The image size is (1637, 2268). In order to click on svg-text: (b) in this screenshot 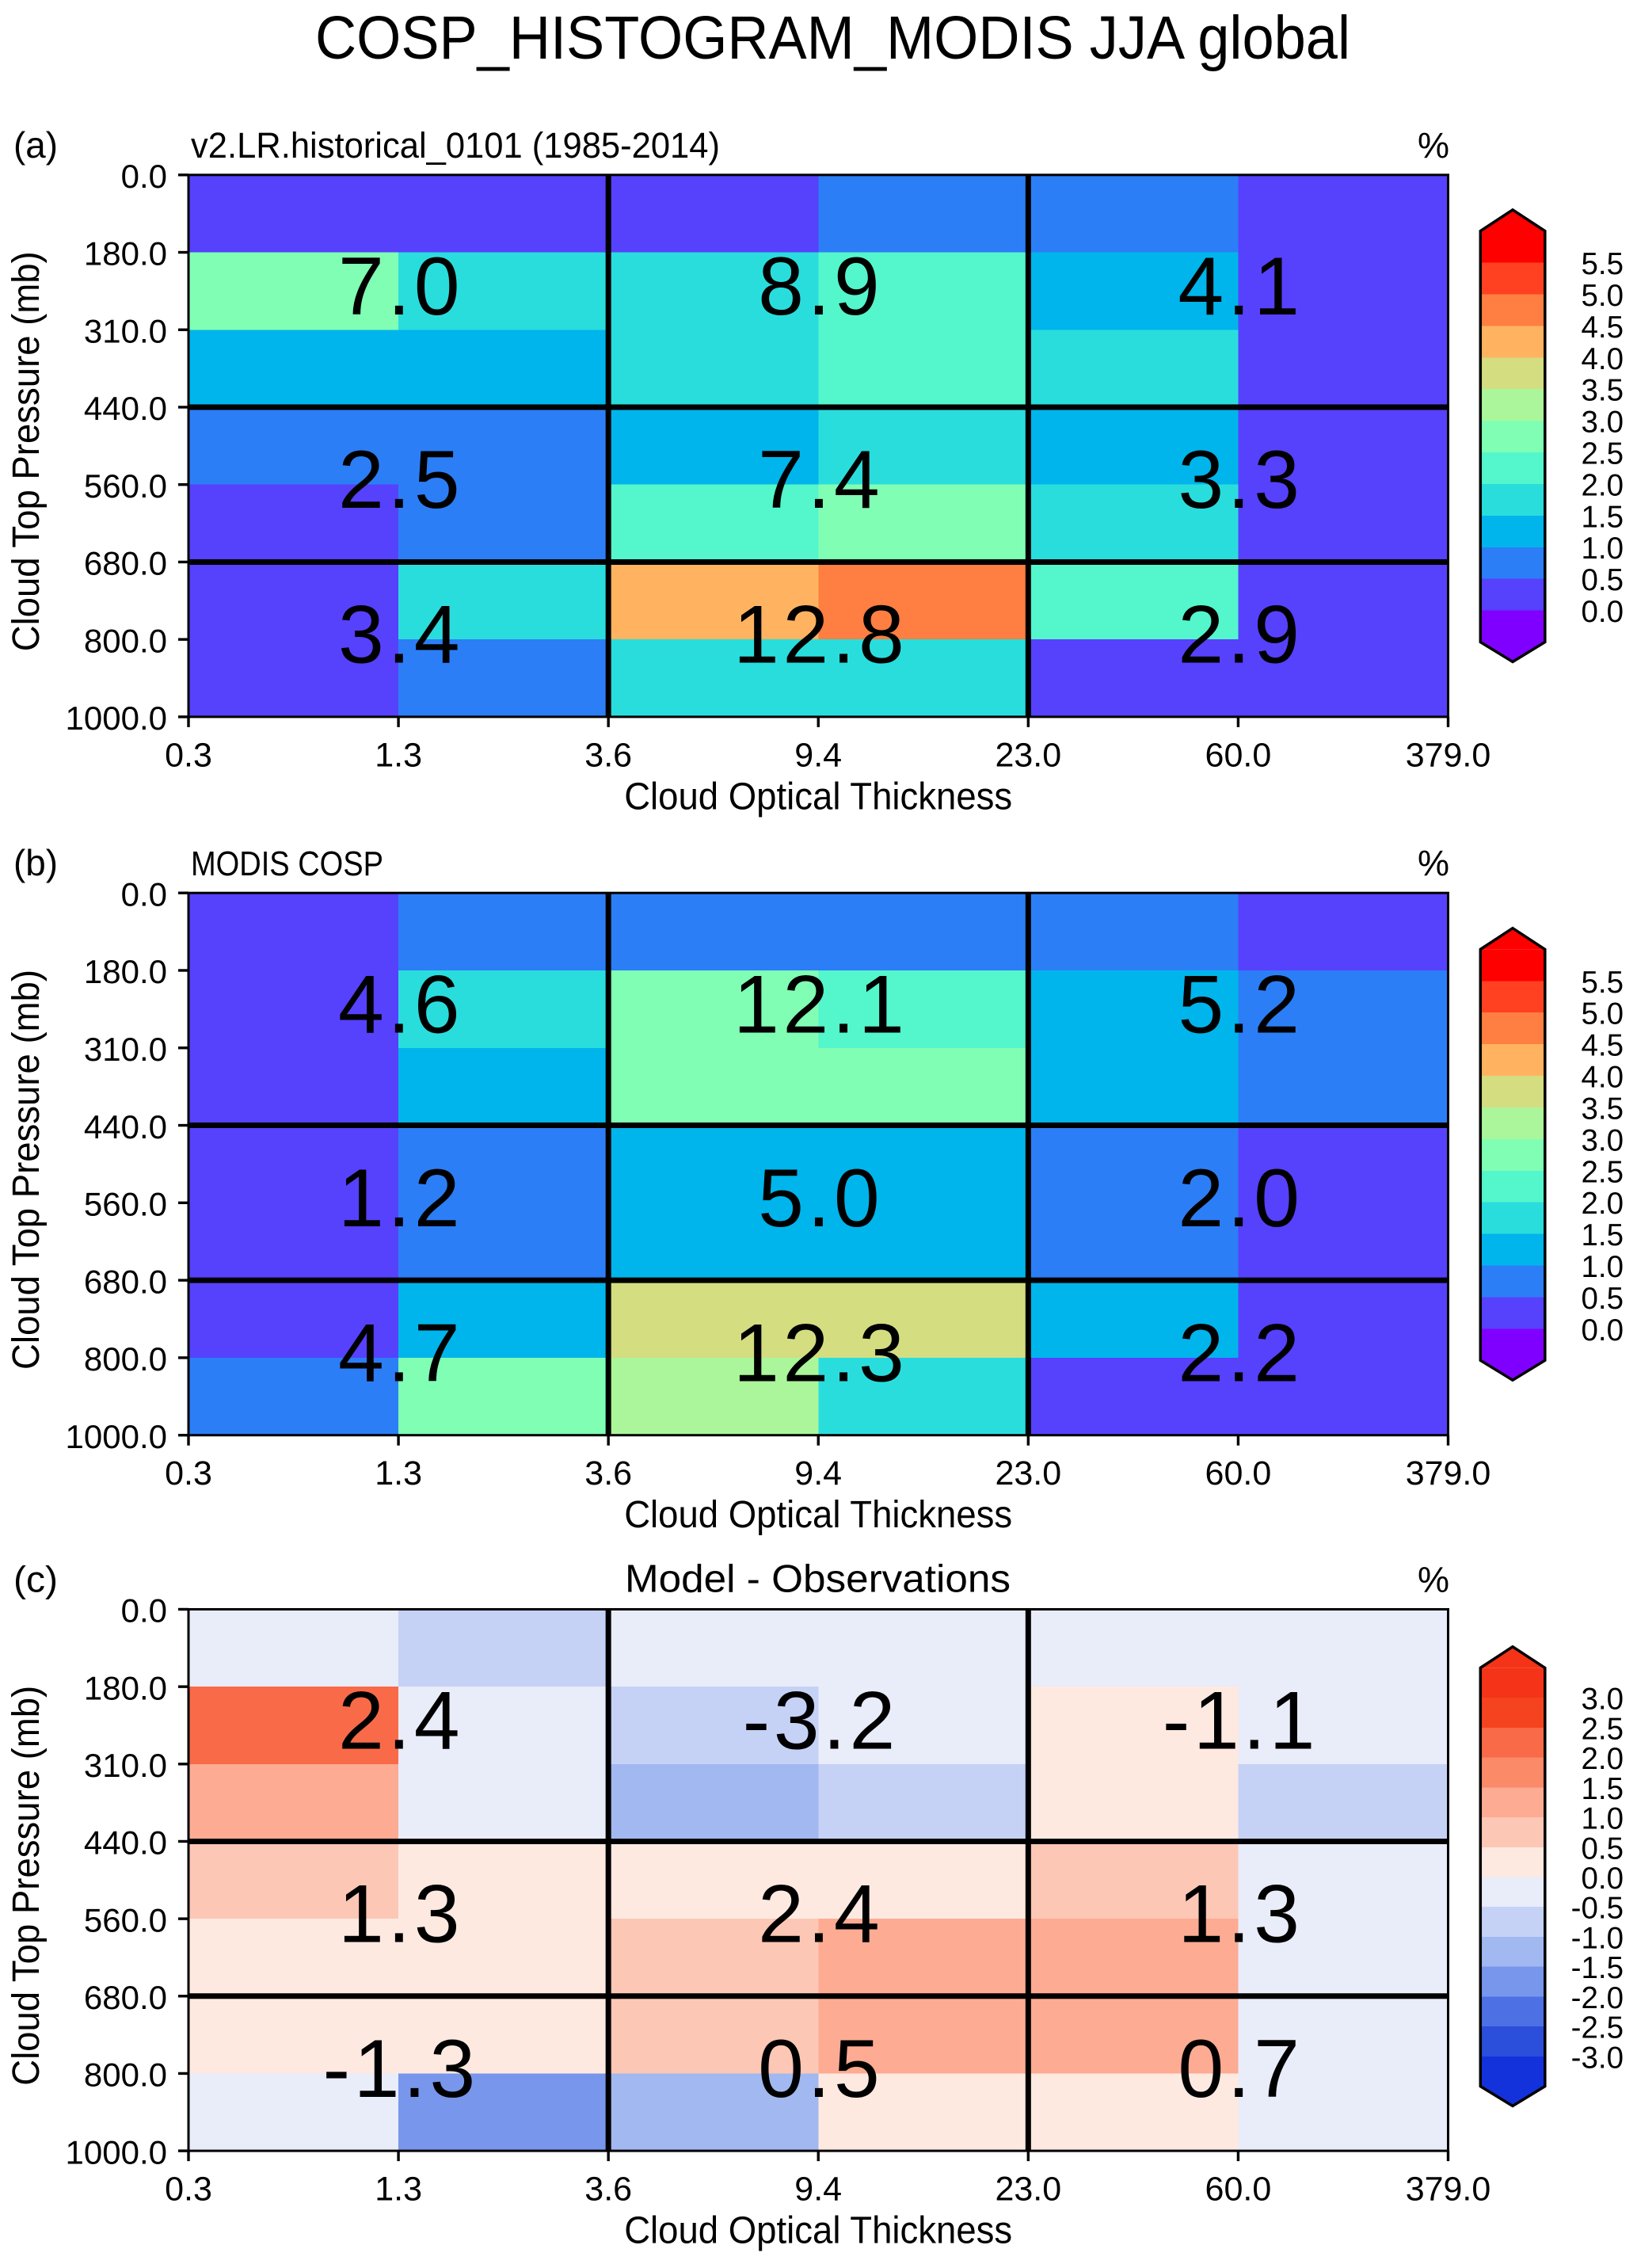, I will do `click(36, 863)`.